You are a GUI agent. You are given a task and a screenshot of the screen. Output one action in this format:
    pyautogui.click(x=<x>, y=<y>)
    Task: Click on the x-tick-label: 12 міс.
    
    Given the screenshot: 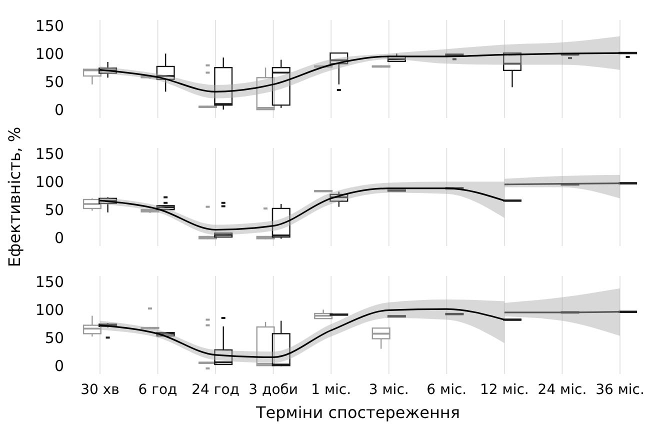 What is the action you would take?
    pyautogui.click(x=504, y=390)
    